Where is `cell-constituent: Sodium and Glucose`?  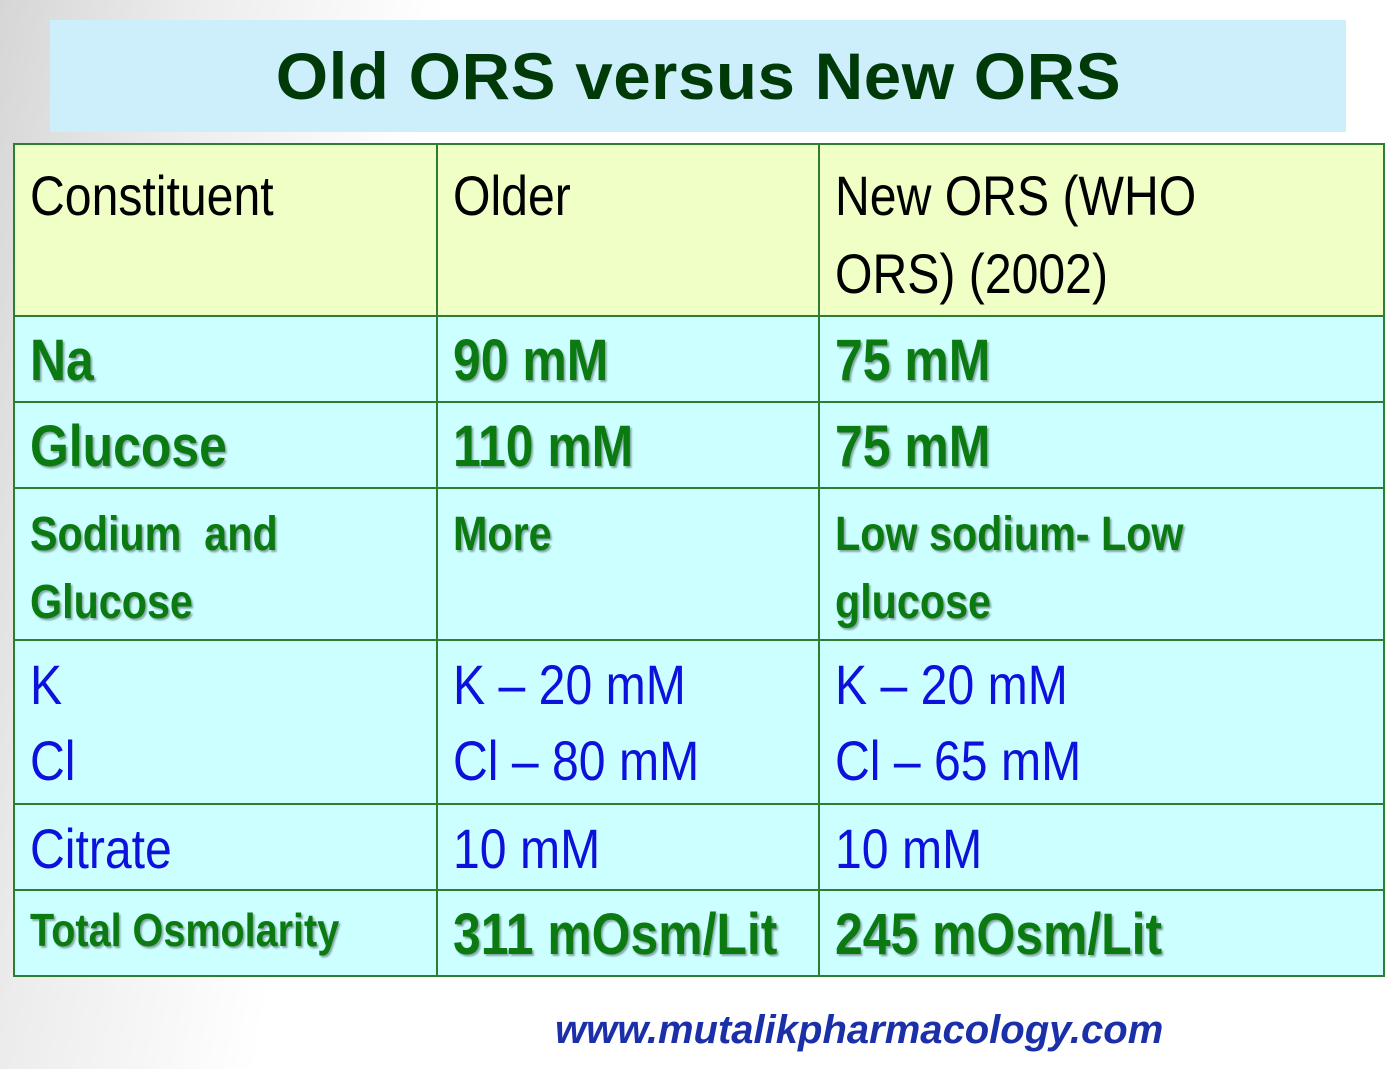
cell-constituent: Sodium and Glucose is located at coordinates (225, 564).